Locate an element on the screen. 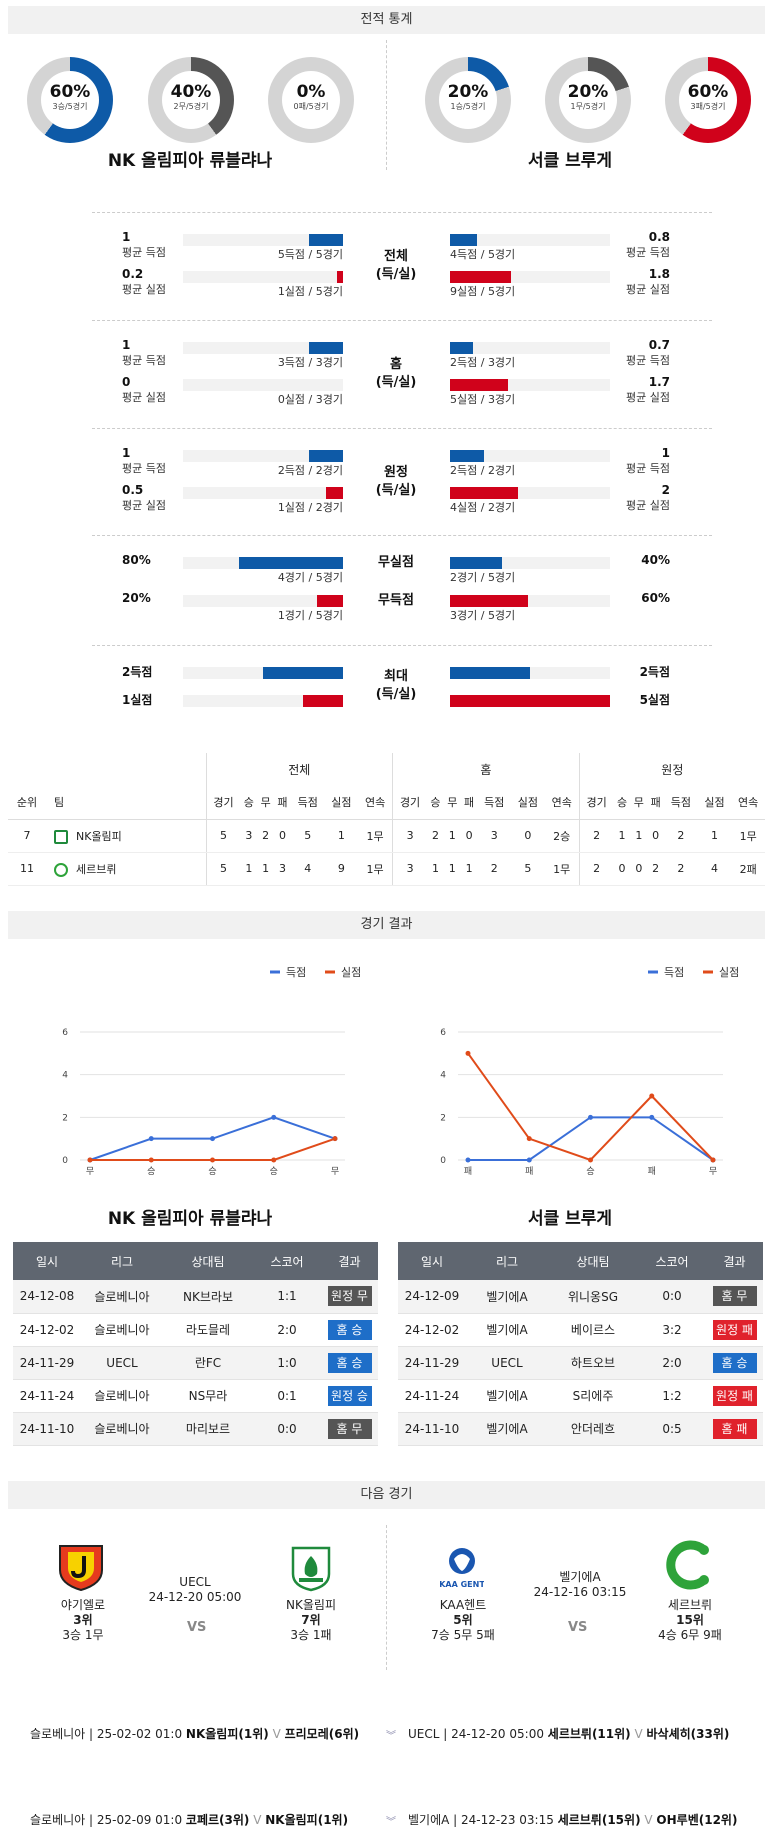  svg-text: KAA GENT is located at coordinates (462, 1584).